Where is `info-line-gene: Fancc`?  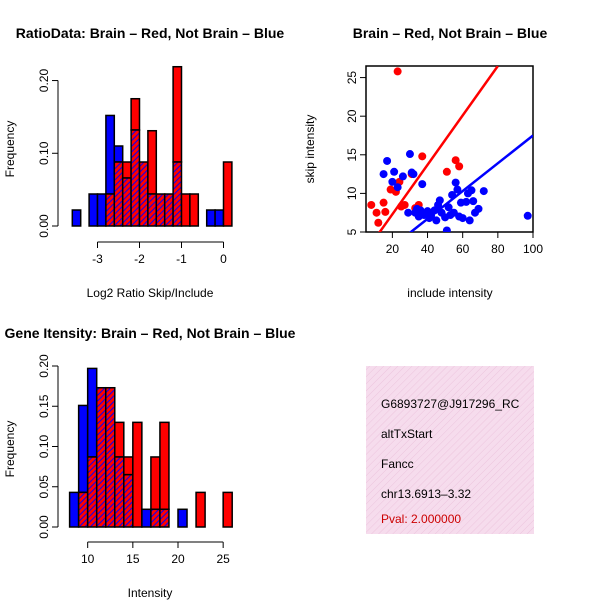
info-line-gene: Fancc is located at coordinates (397, 464).